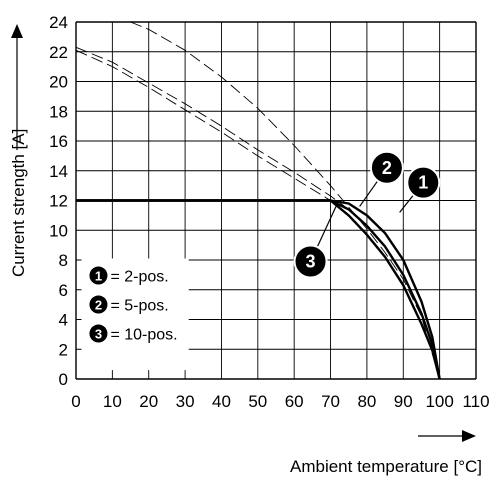 The height and width of the screenshot is (500, 500). What do you see at coordinates (112, 401) in the screenshot?
I see `x-tick-label: 10` at bounding box center [112, 401].